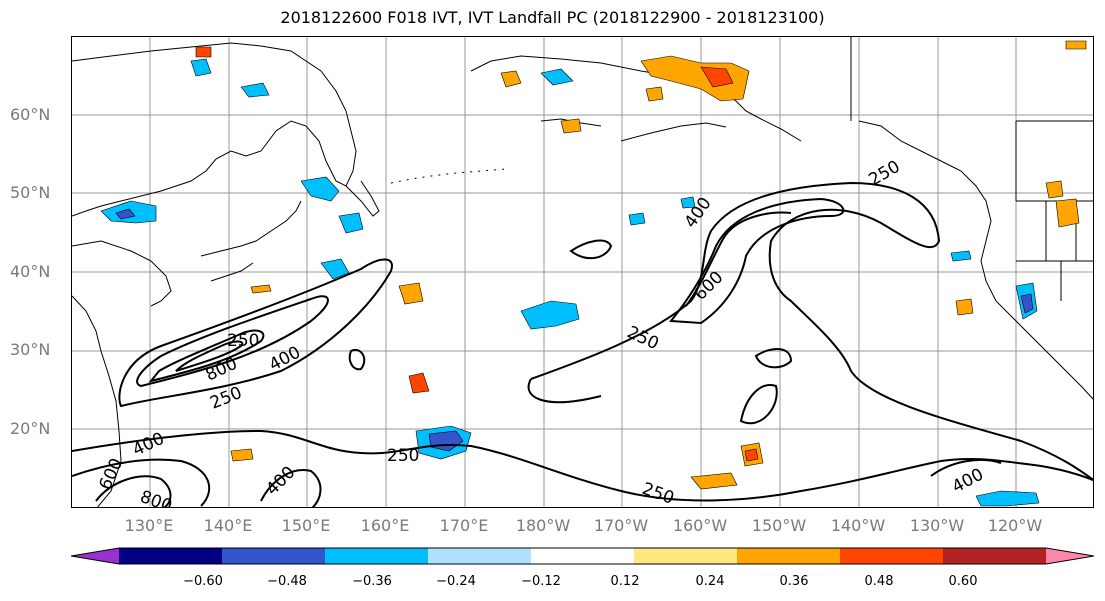 The height and width of the screenshot is (601, 1105). What do you see at coordinates (625, 581) in the screenshot?
I see `colorbar-tick: 0.12` at bounding box center [625, 581].